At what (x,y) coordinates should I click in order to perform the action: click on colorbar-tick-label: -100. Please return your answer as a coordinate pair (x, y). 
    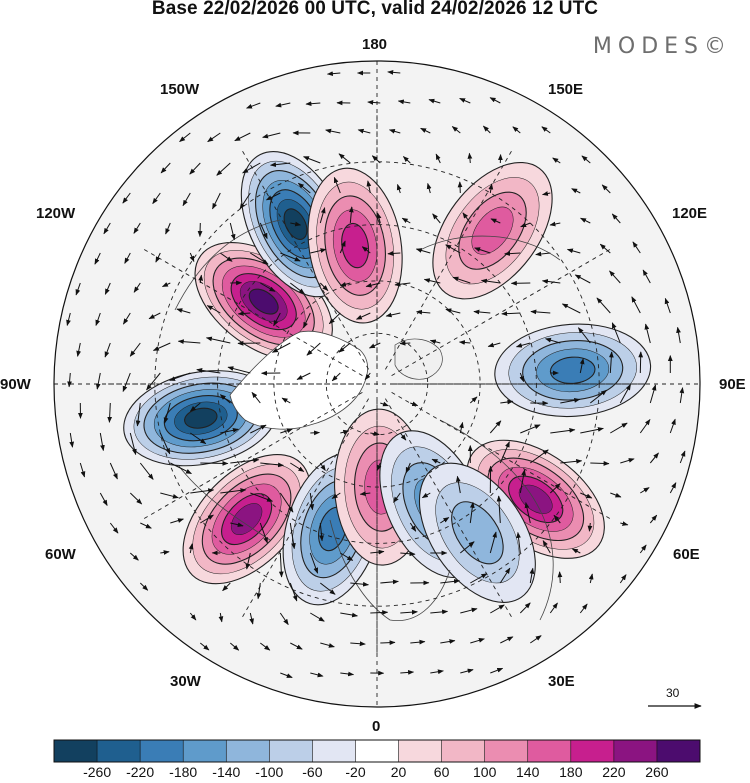
    Looking at the image, I should click on (269, 772).